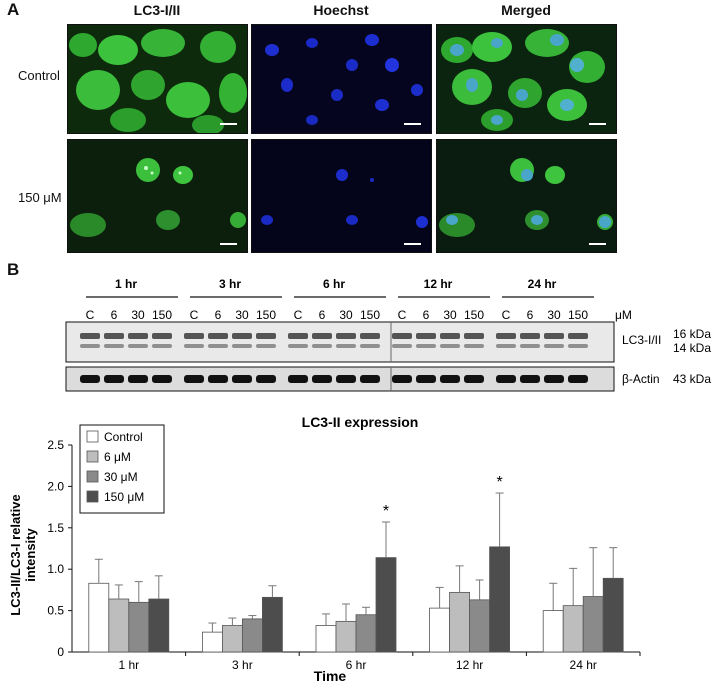 The width and height of the screenshot is (719, 689). I want to click on time-group-label: 3 hr, so click(230, 284).